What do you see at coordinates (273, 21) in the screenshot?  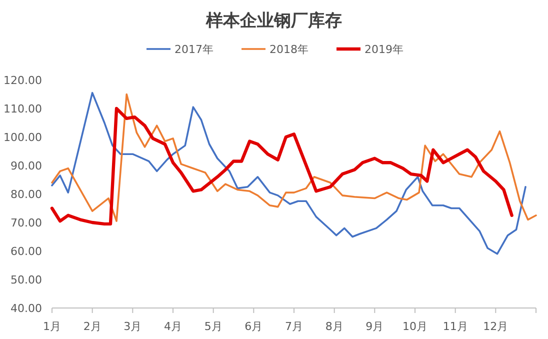 I see `chart-title: 样本企业钢厂库存` at bounding box center [273, 21].